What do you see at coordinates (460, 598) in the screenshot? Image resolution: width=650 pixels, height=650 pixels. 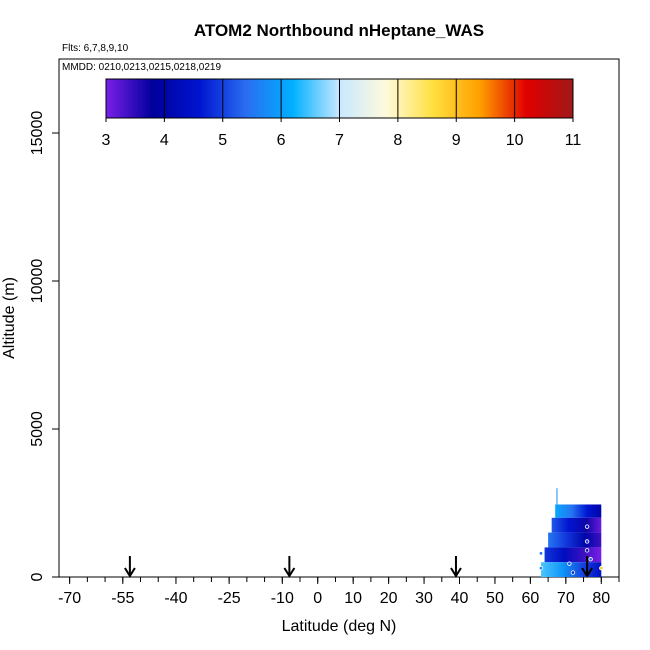 I see `x-tick-label: 40` at bounding box center [460, 598].